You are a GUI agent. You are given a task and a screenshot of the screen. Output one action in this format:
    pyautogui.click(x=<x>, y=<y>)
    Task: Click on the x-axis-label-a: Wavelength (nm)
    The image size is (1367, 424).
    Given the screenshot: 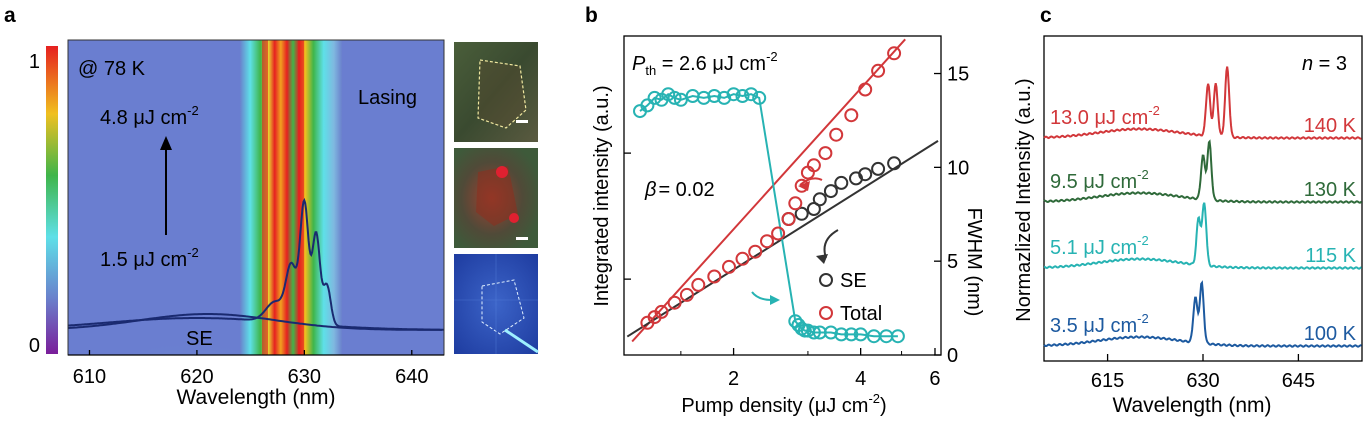 What is the action you would take?
    pyautogui.click(x=255, y=397)
    